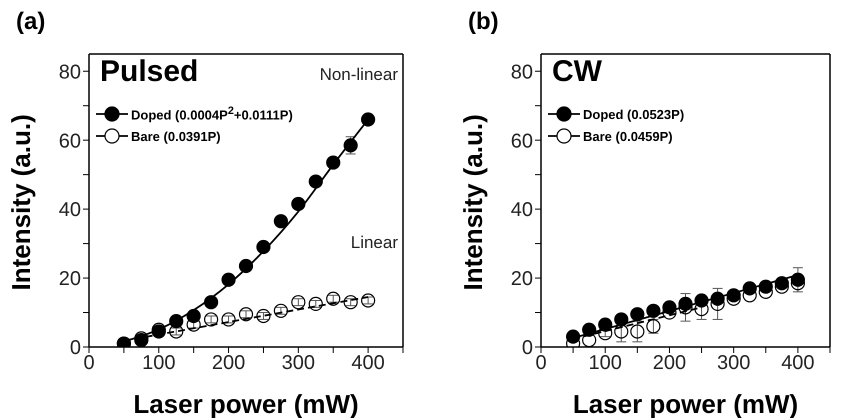 The image size is (850, 418). I want to click on chart-title: (a), so click(31, 22).